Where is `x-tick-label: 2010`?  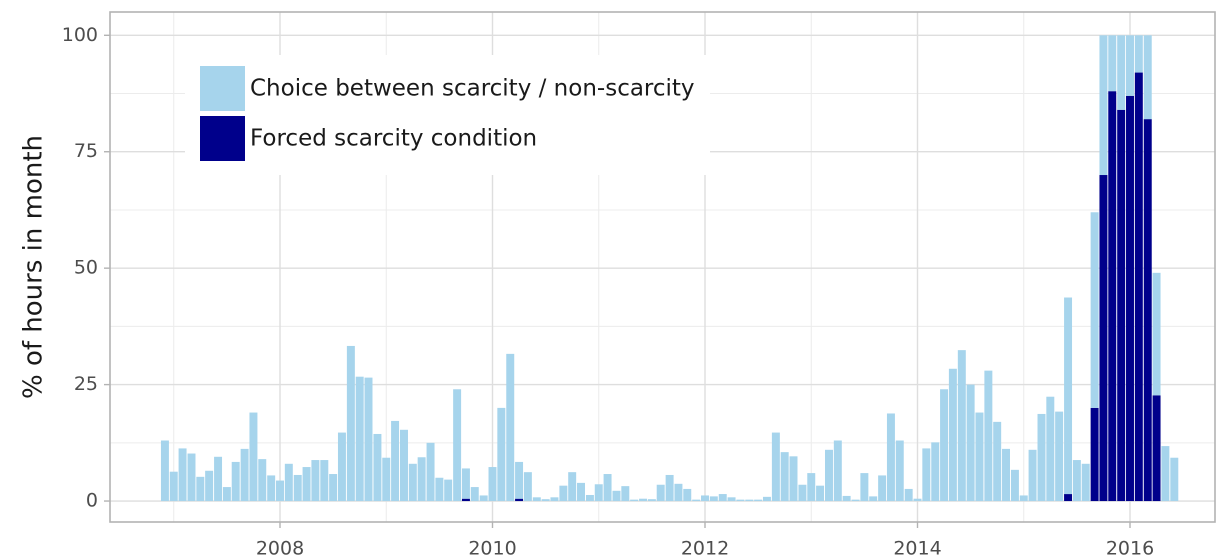
x-tick-label: 2010 is located at coordinates (492, 548).